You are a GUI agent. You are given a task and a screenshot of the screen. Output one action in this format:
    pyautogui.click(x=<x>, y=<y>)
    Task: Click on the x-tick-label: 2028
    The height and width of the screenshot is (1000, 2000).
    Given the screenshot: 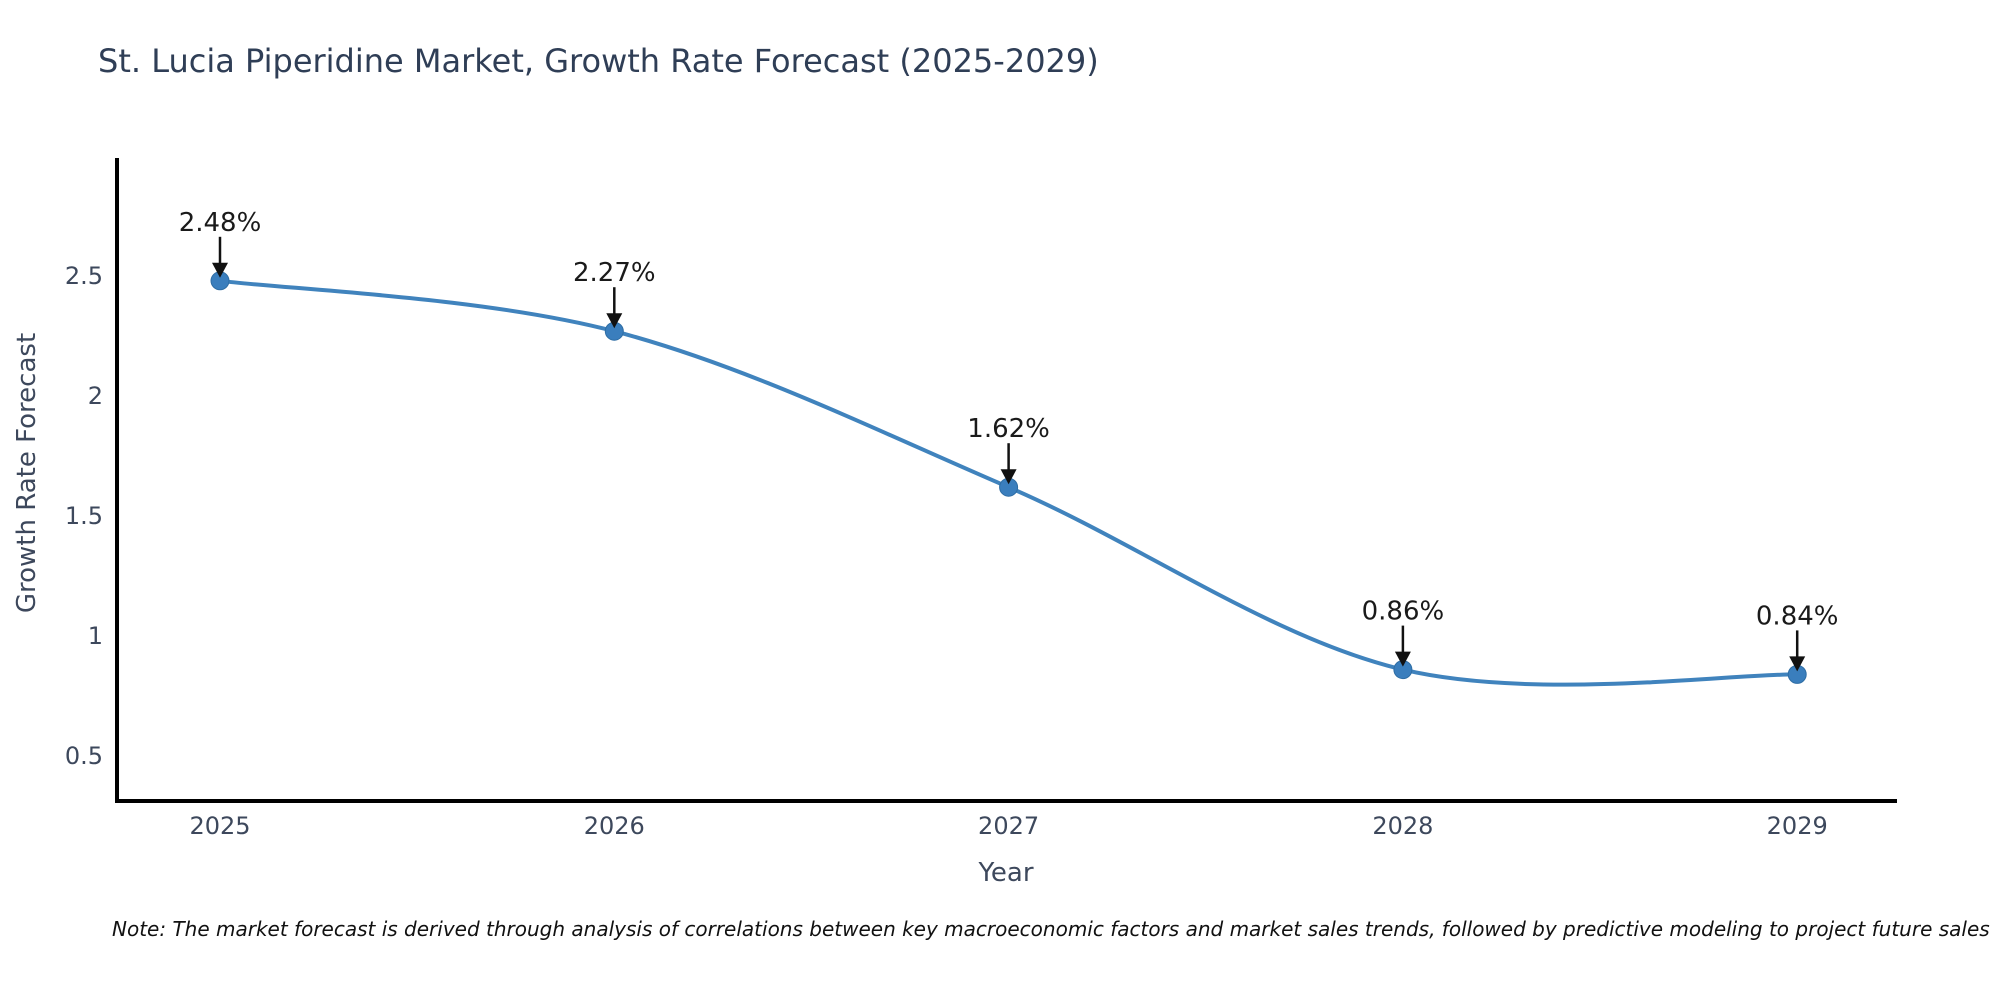 What is the action you would take?
    pyautogui.click(x=1402, y=826)
    